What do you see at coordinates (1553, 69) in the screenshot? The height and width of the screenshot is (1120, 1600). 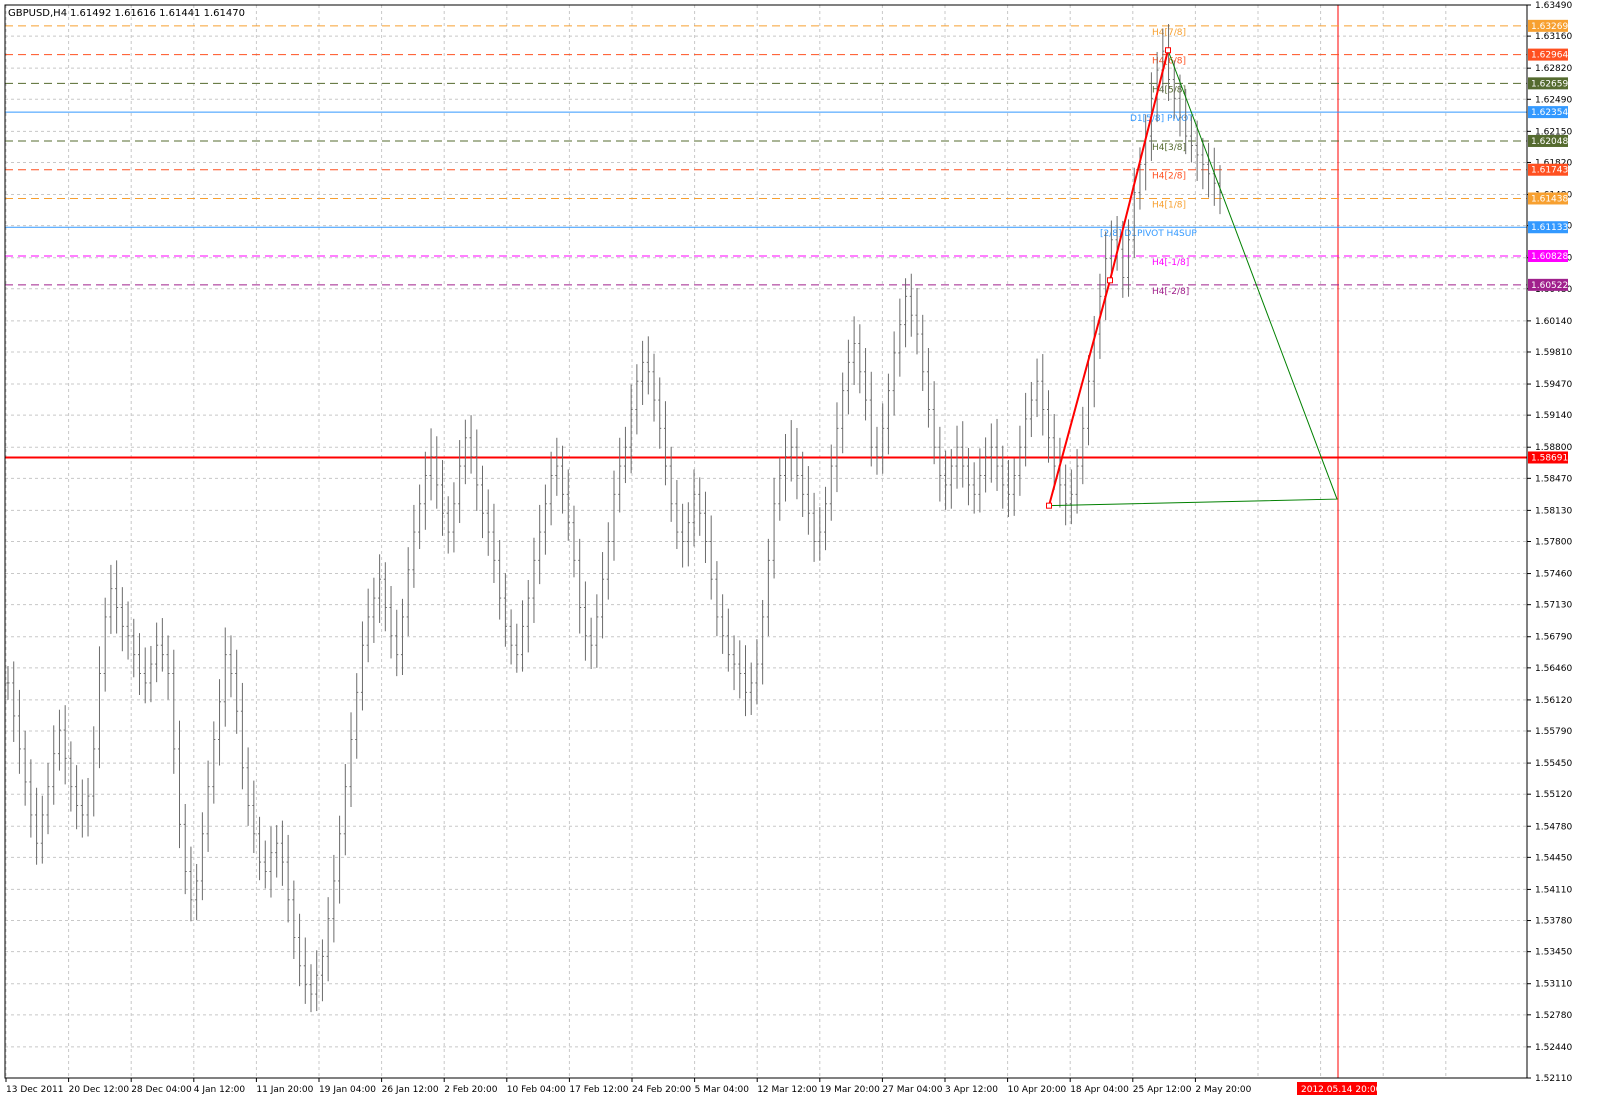 I see `y-tick-label: 1.62820` at bounding box center [1553, 69].